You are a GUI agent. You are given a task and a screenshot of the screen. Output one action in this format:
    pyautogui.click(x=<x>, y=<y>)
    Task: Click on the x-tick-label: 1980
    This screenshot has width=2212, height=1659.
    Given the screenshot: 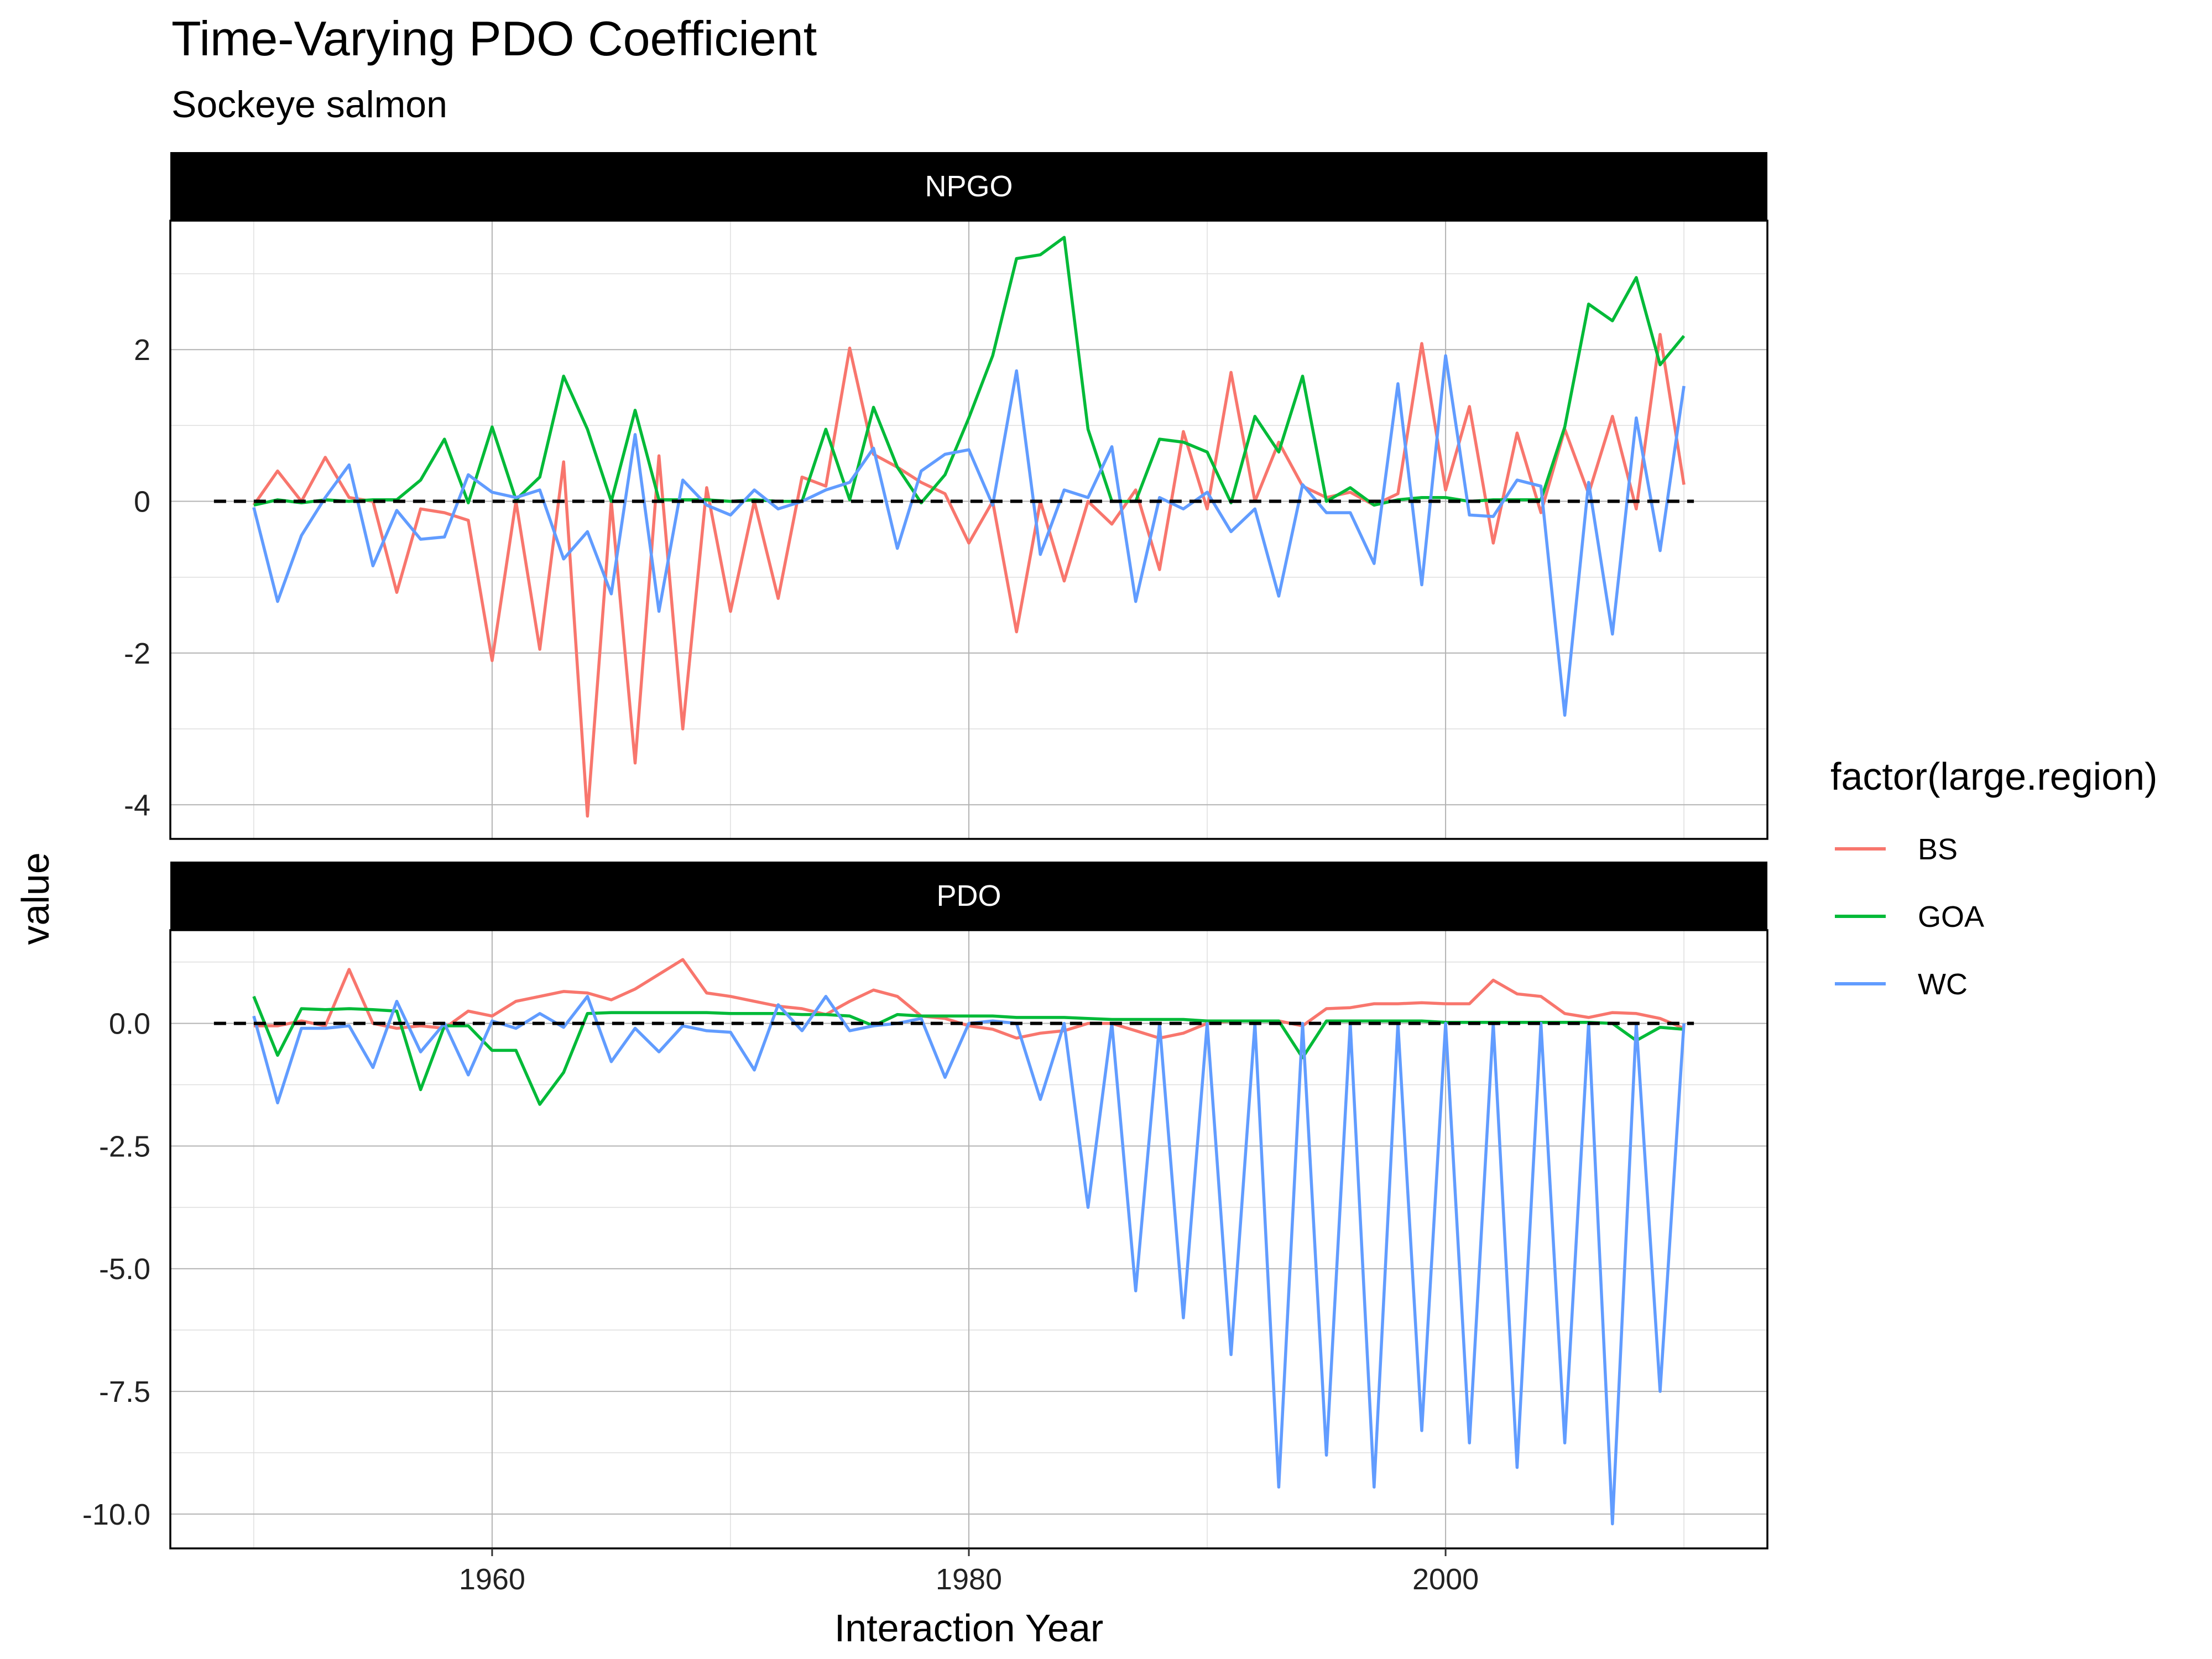 What is the action you would take?
    pyautogui.click(x=969, y=1580)
    